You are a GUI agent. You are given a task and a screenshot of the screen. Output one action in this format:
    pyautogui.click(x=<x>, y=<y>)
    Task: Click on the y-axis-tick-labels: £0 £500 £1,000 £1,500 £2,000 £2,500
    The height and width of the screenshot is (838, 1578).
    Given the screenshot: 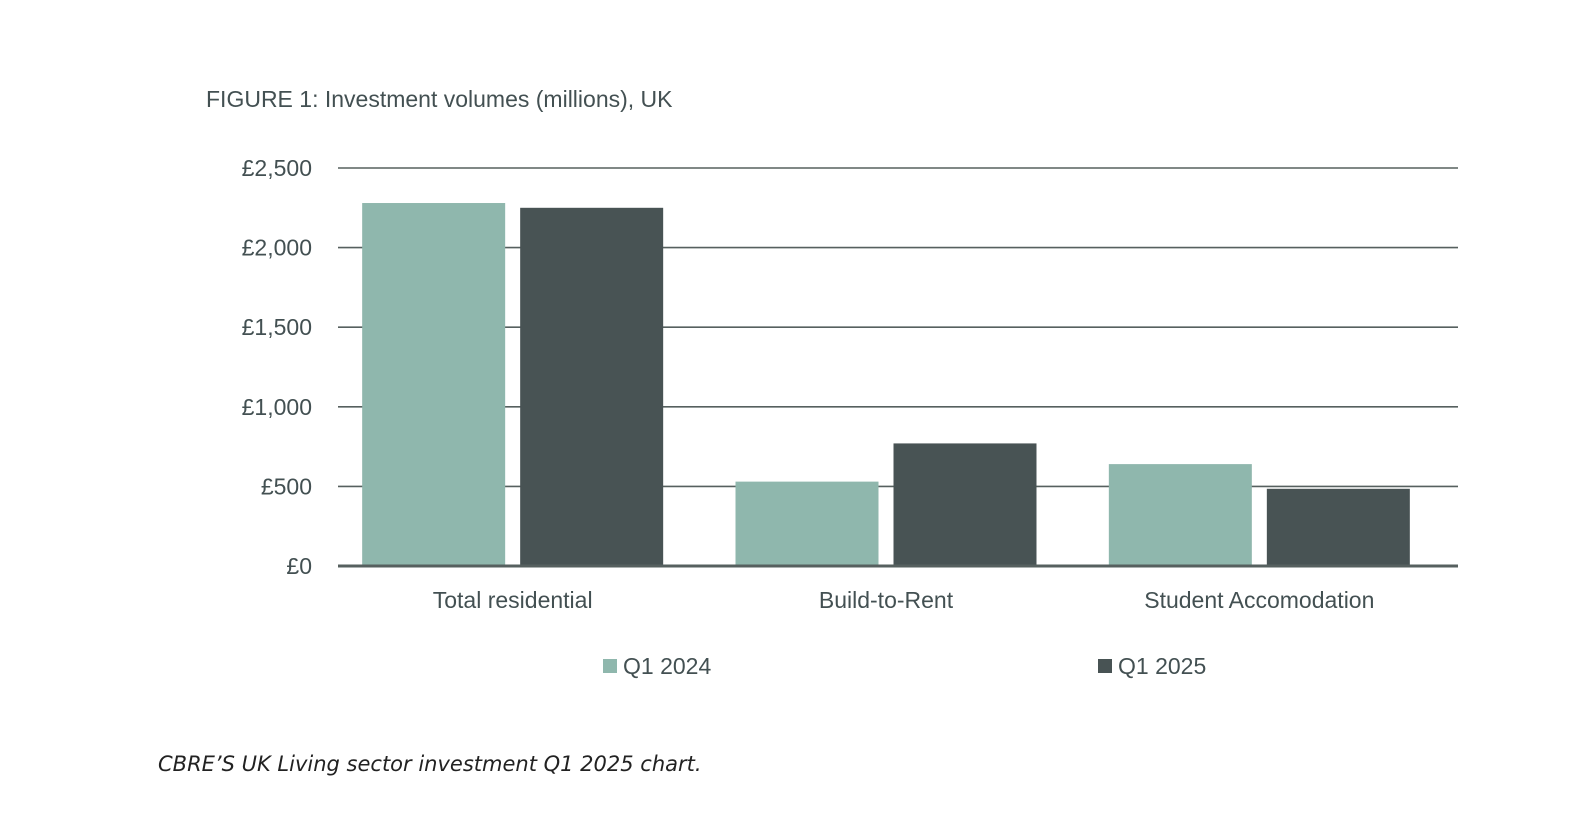 What is the action you would take?
    pyautogui.click(x=277, y=367)
    